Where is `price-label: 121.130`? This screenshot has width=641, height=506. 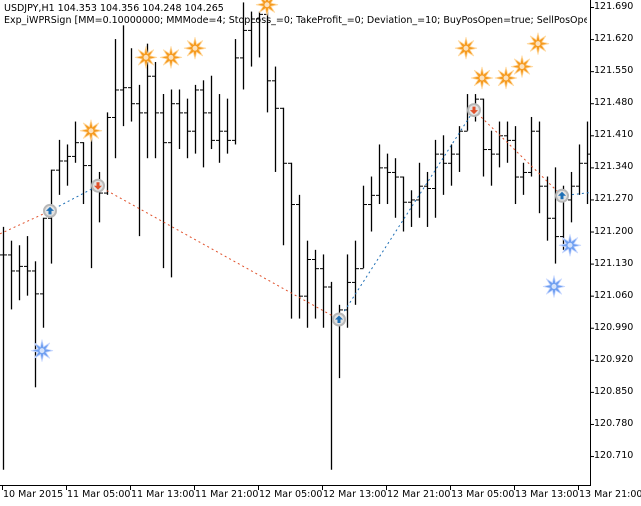
price-label: 121.130 is located at coordinates (614, 263).